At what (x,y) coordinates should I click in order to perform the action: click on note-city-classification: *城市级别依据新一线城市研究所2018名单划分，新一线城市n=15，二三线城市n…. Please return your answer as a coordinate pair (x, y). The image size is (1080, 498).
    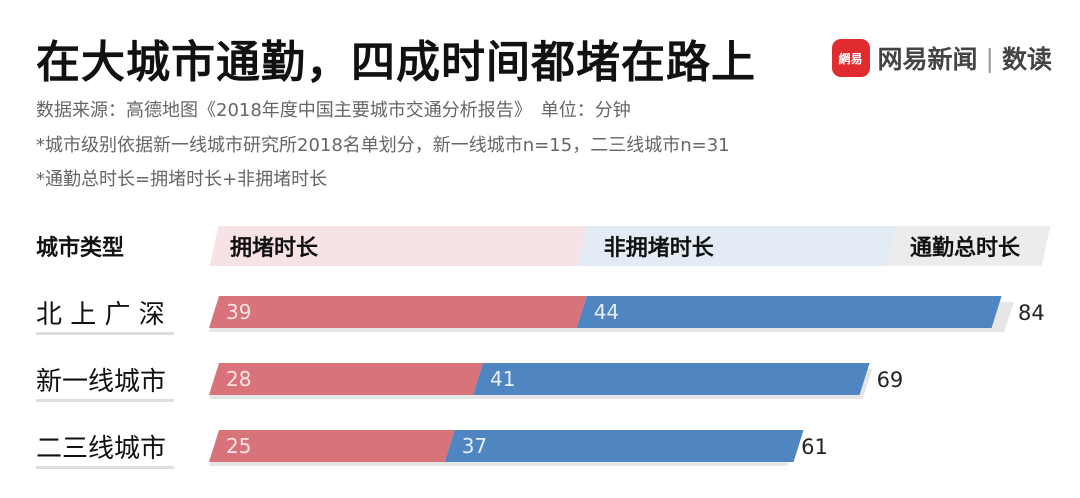
    Looking at the image, I should click on (383, 145).